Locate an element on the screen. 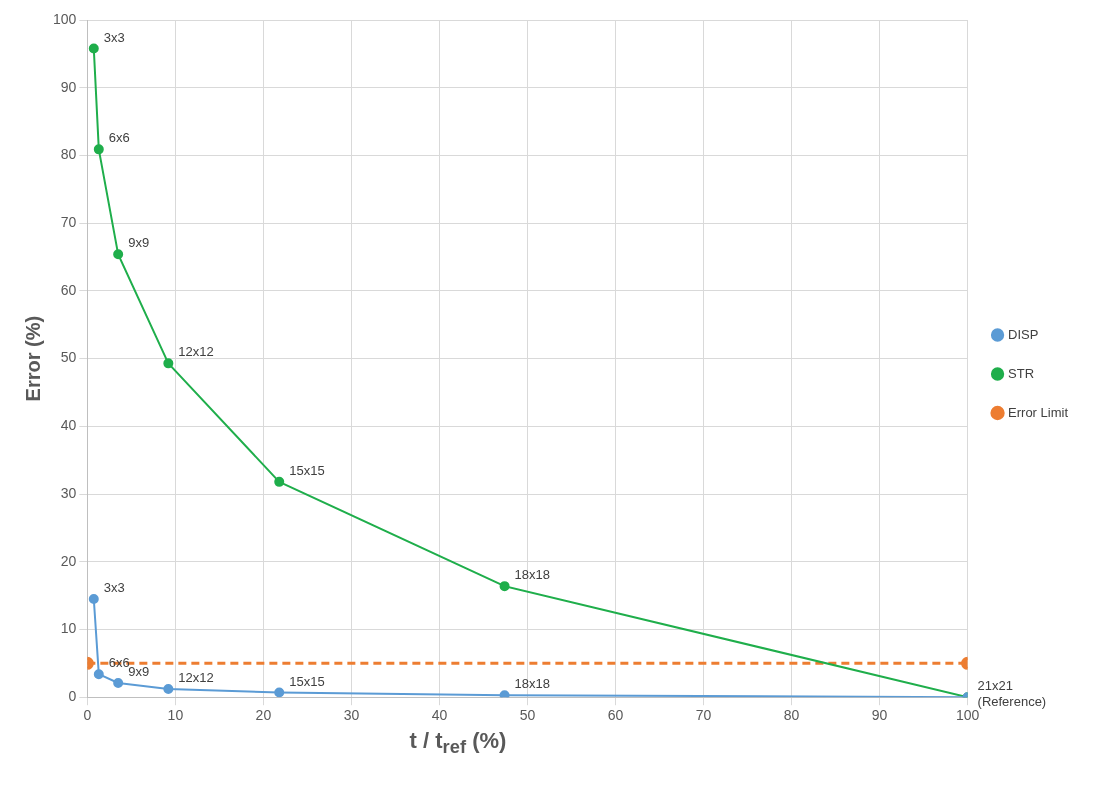  x-tick-label: 80 is located at coordinates (791, 715).